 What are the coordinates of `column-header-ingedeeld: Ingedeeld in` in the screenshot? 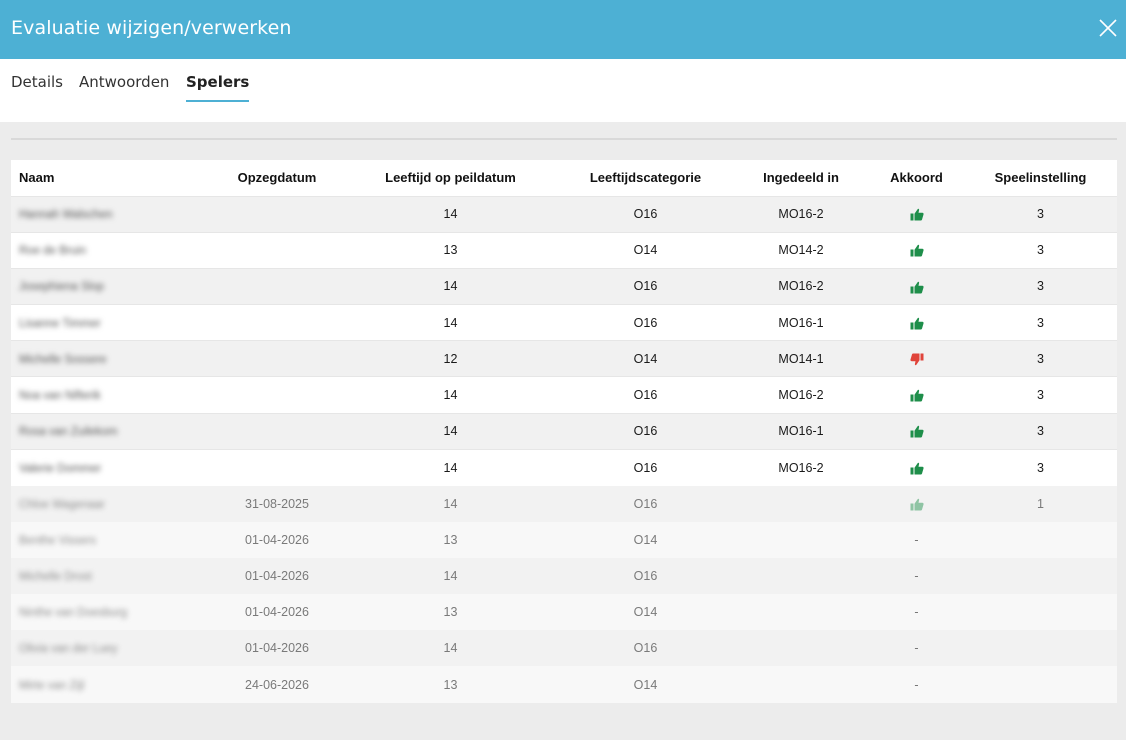 It's located at (801, 178).